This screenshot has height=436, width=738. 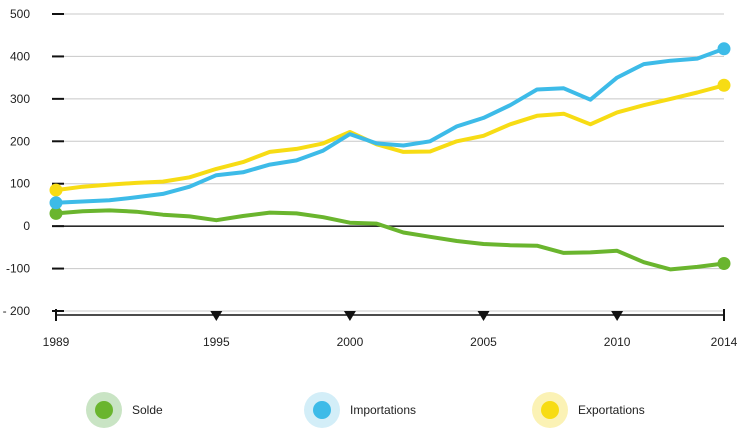 What do you see at coordinates (216, 342) in the screenshot?
I see `x-tick-label: 1995` at bounding box center [216, 342].